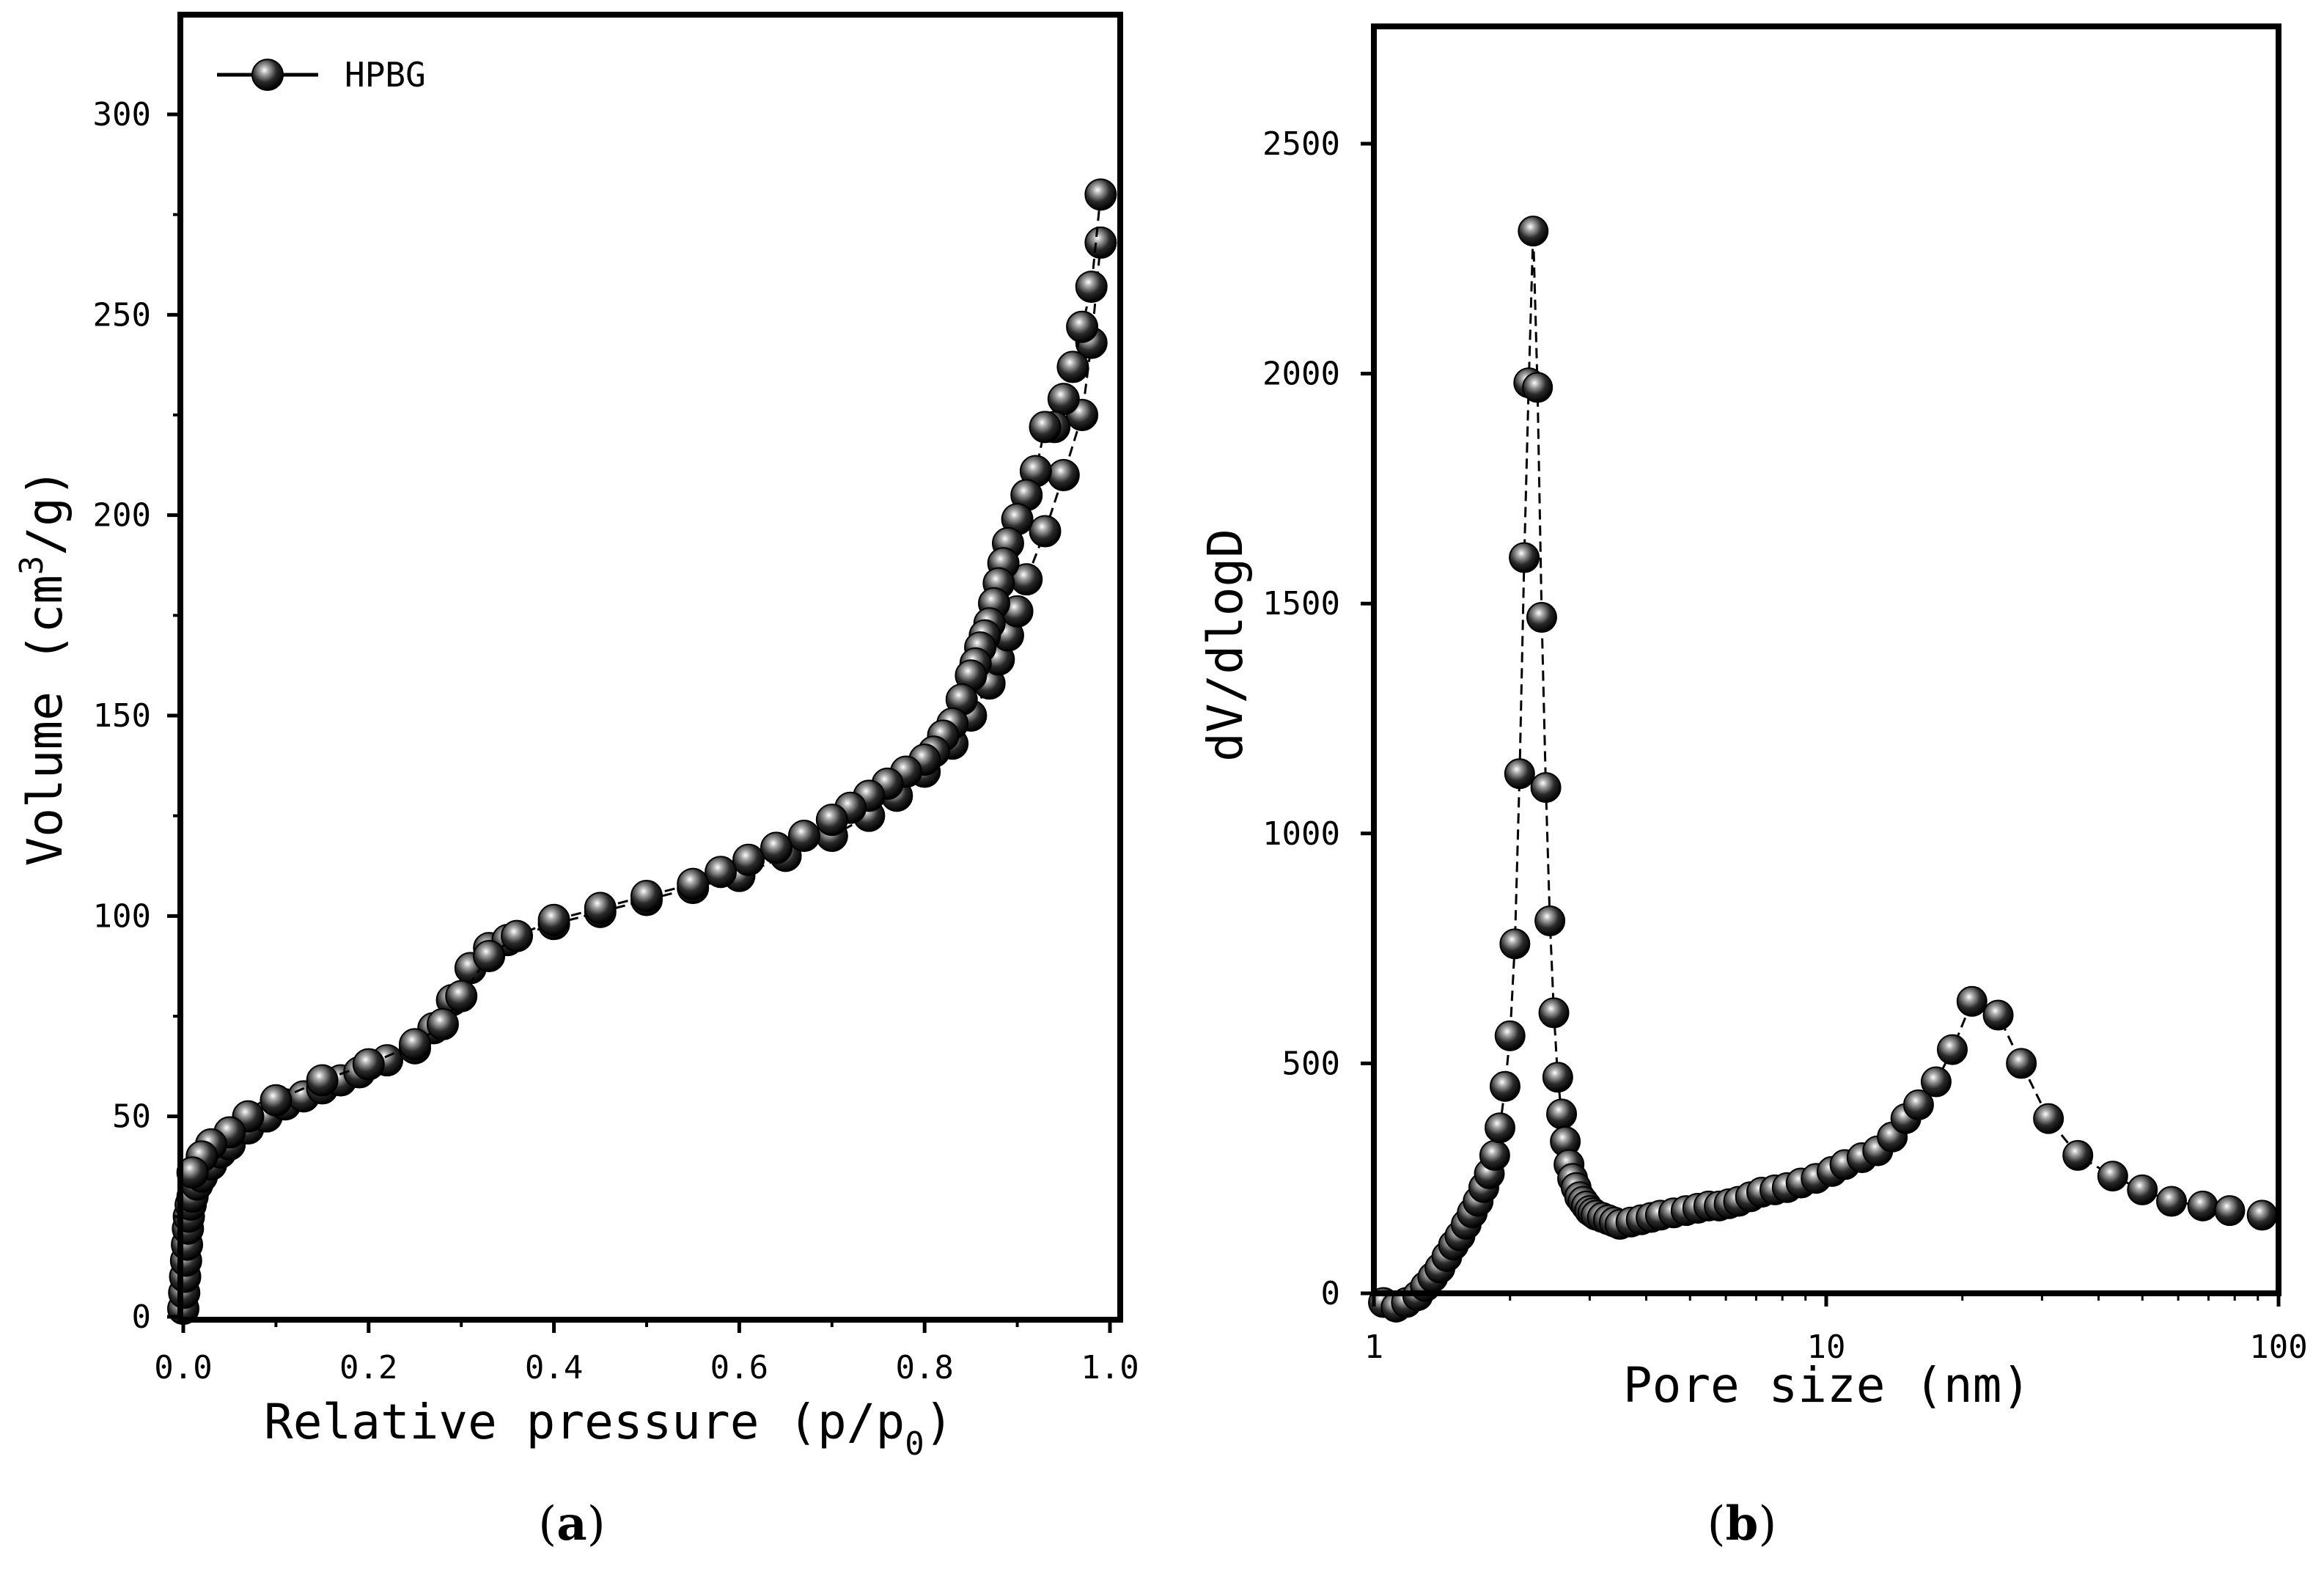 The image size is (2324, 1569). What do you see at coordinates (1301, 834) in the screenshot?
I see `panel-b-y-tick-label: 1000` at bounding box center [1301, 834].